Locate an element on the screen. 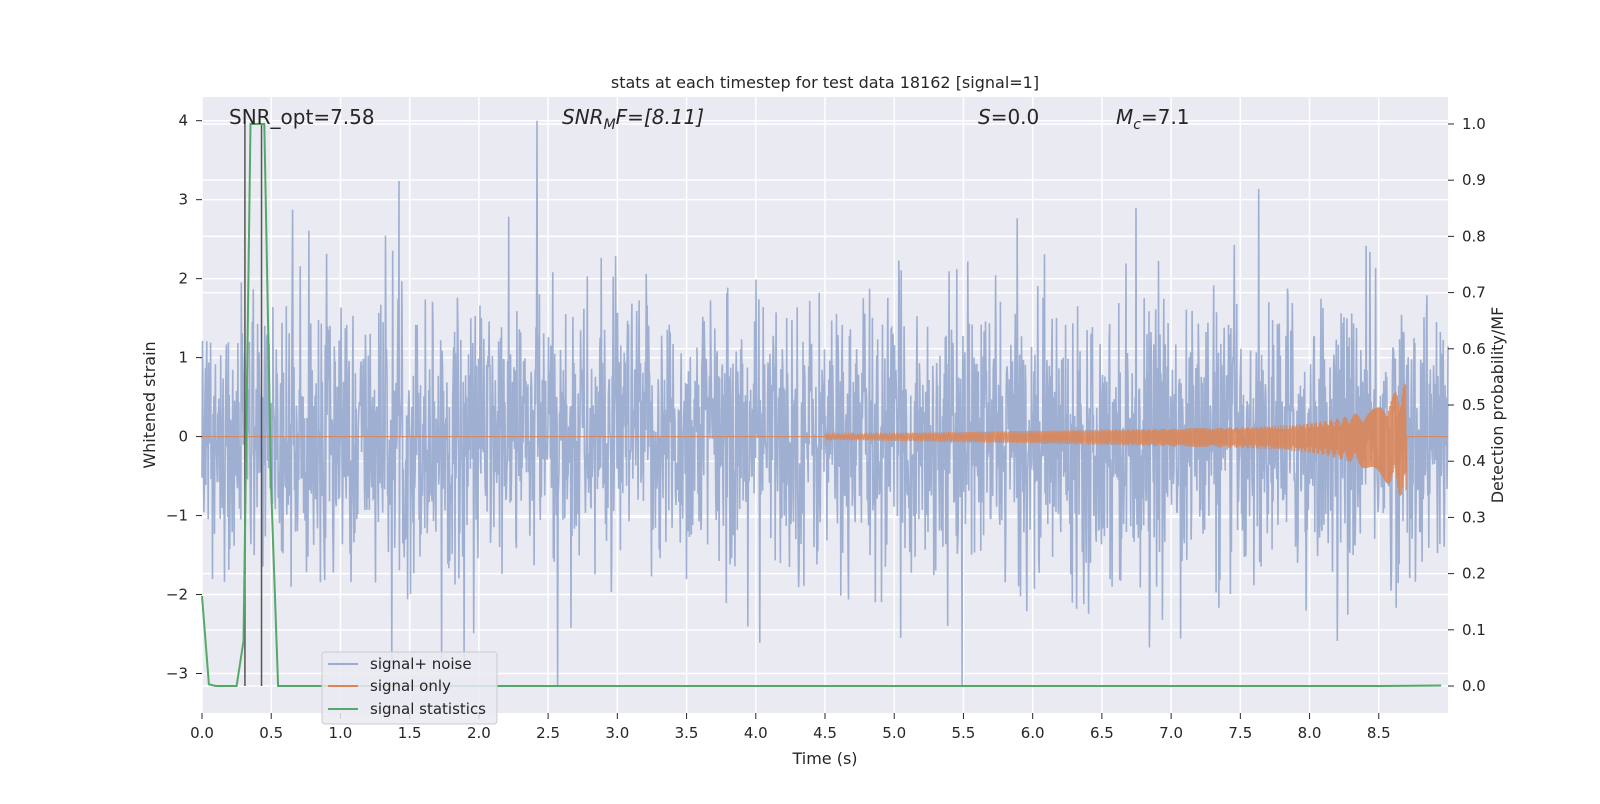 The width and height of the screenshot is (1600, 804). annotation-mc-base: M is located at coordinates (1124, 117).